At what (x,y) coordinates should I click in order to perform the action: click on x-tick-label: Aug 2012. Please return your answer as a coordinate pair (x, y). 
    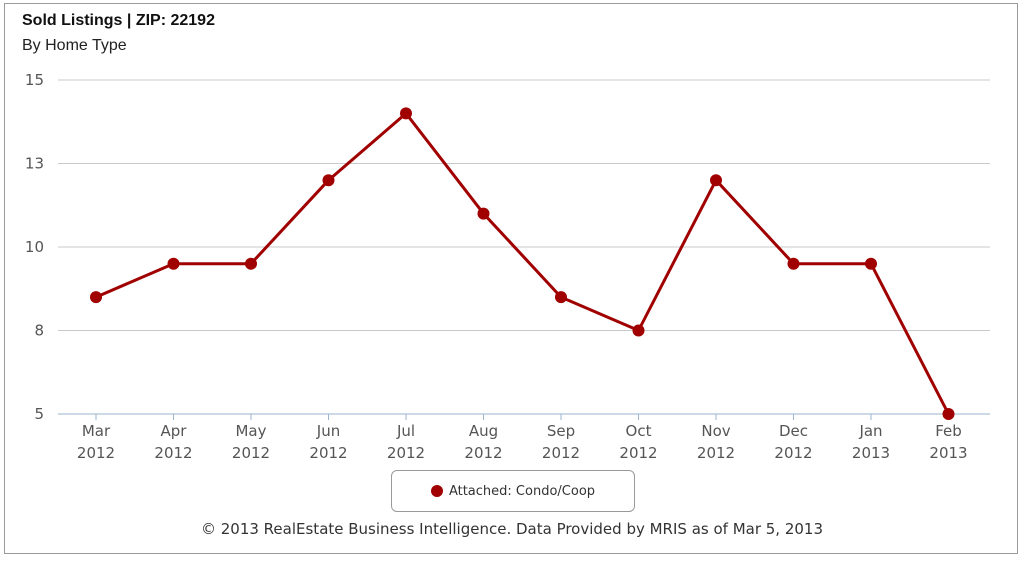
    Looking at the image, I should click on (483, 442).